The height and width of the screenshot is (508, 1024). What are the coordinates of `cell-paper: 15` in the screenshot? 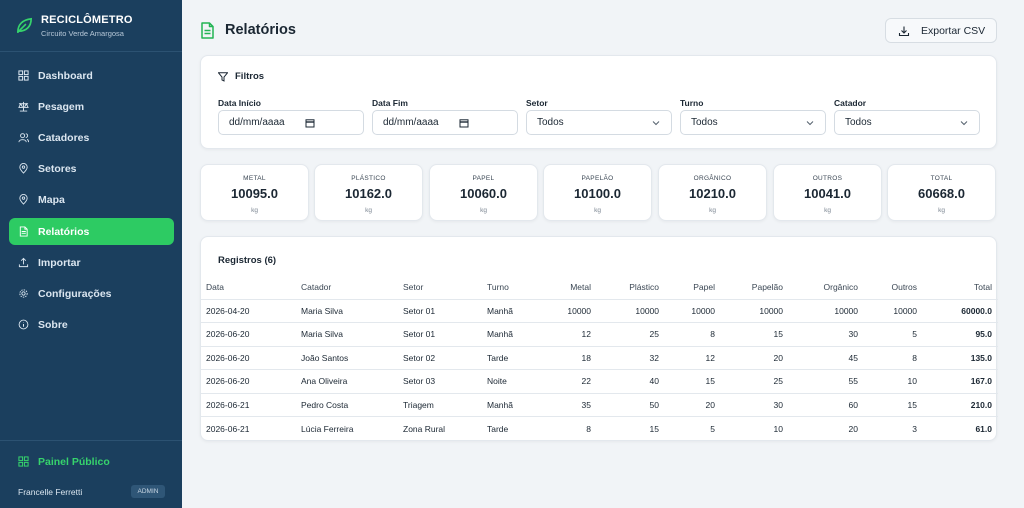 It's located at (687, 381).